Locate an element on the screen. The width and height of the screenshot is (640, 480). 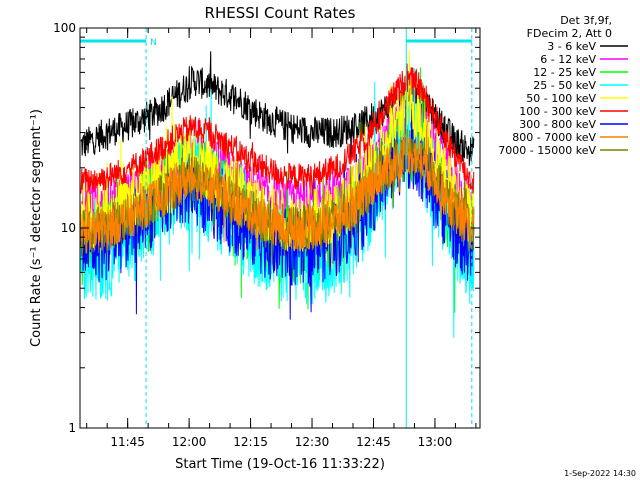
night-marker-label: N is located at coordinates (153, 43).